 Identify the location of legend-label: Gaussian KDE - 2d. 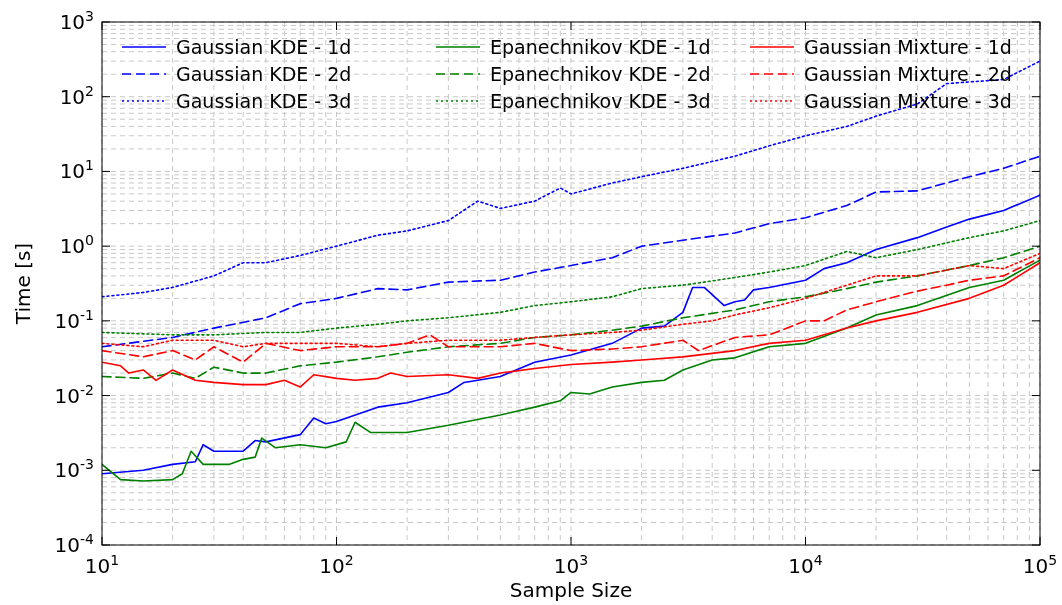
(264, 74).